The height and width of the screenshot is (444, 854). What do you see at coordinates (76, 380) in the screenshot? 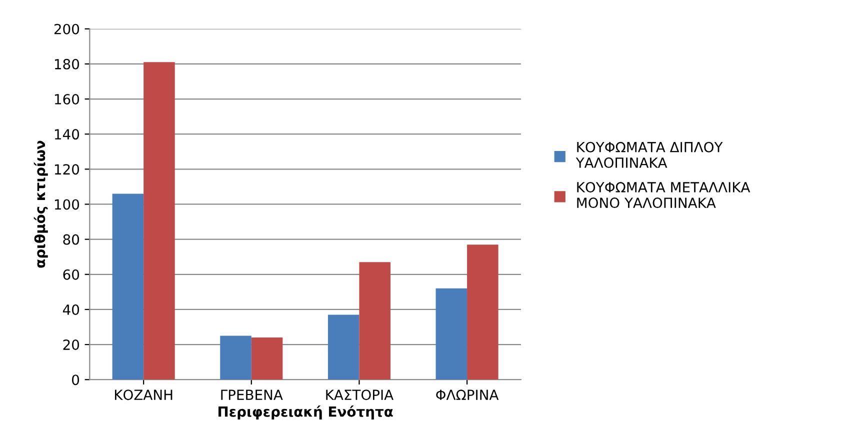
I see `y-tick-label: 0` at bounding box center [76, 380].